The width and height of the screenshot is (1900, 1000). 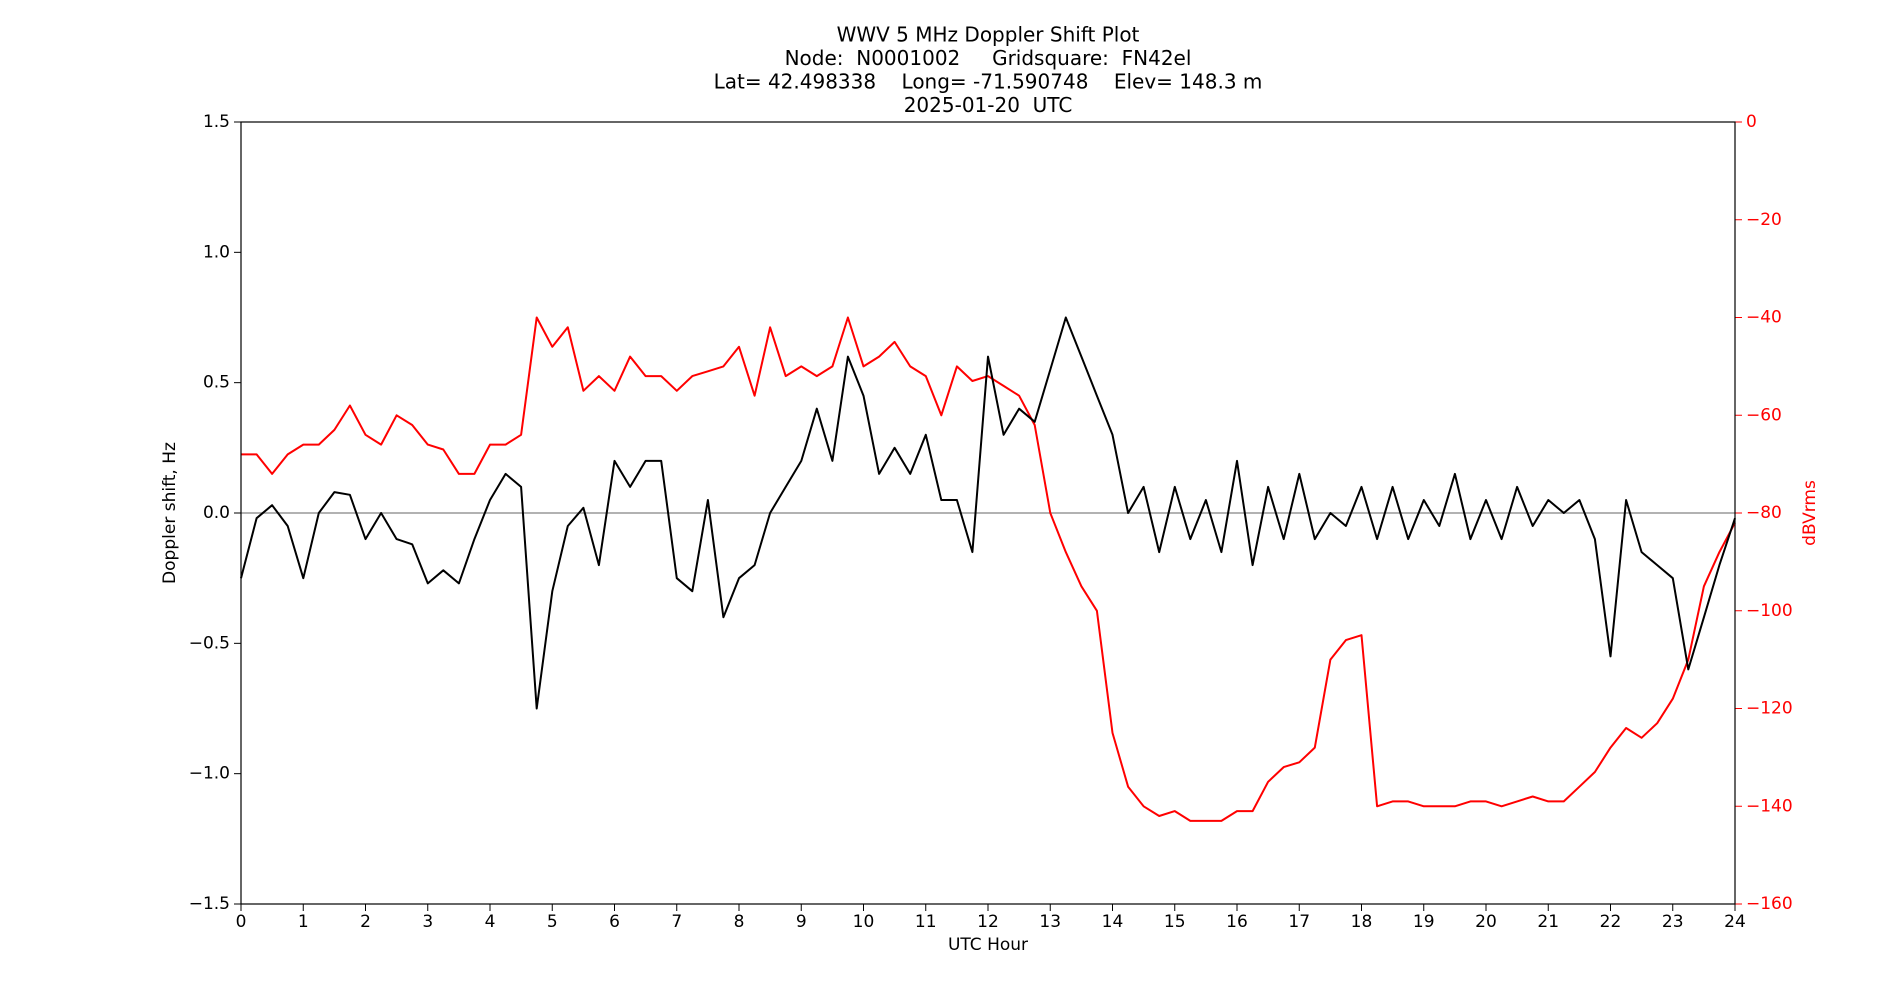 I want to click on x-tick-label: 9, so click(x=801, y=922).